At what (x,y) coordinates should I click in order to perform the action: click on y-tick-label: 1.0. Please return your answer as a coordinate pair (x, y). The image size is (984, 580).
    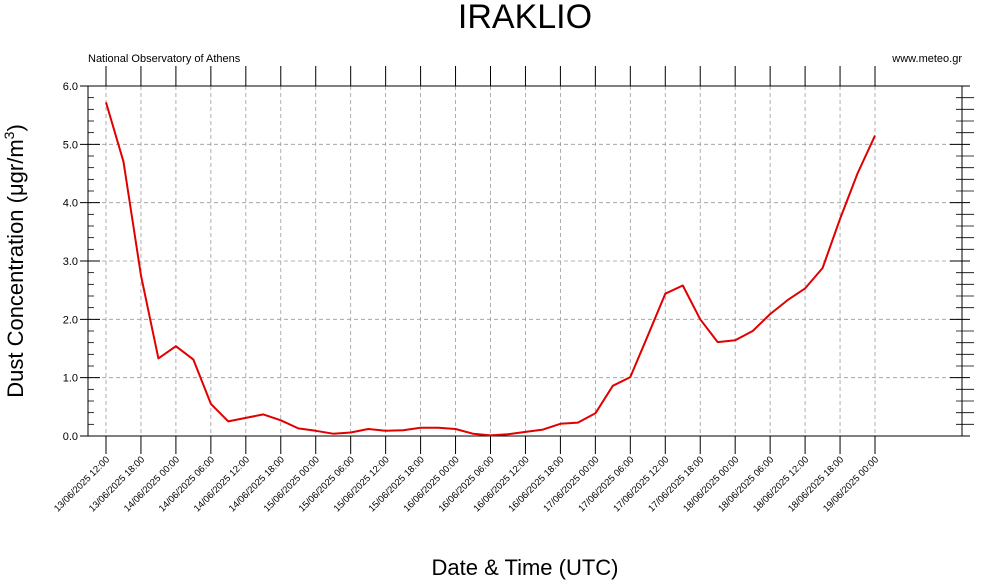
    Looking at the image, I should click on (70, 379).